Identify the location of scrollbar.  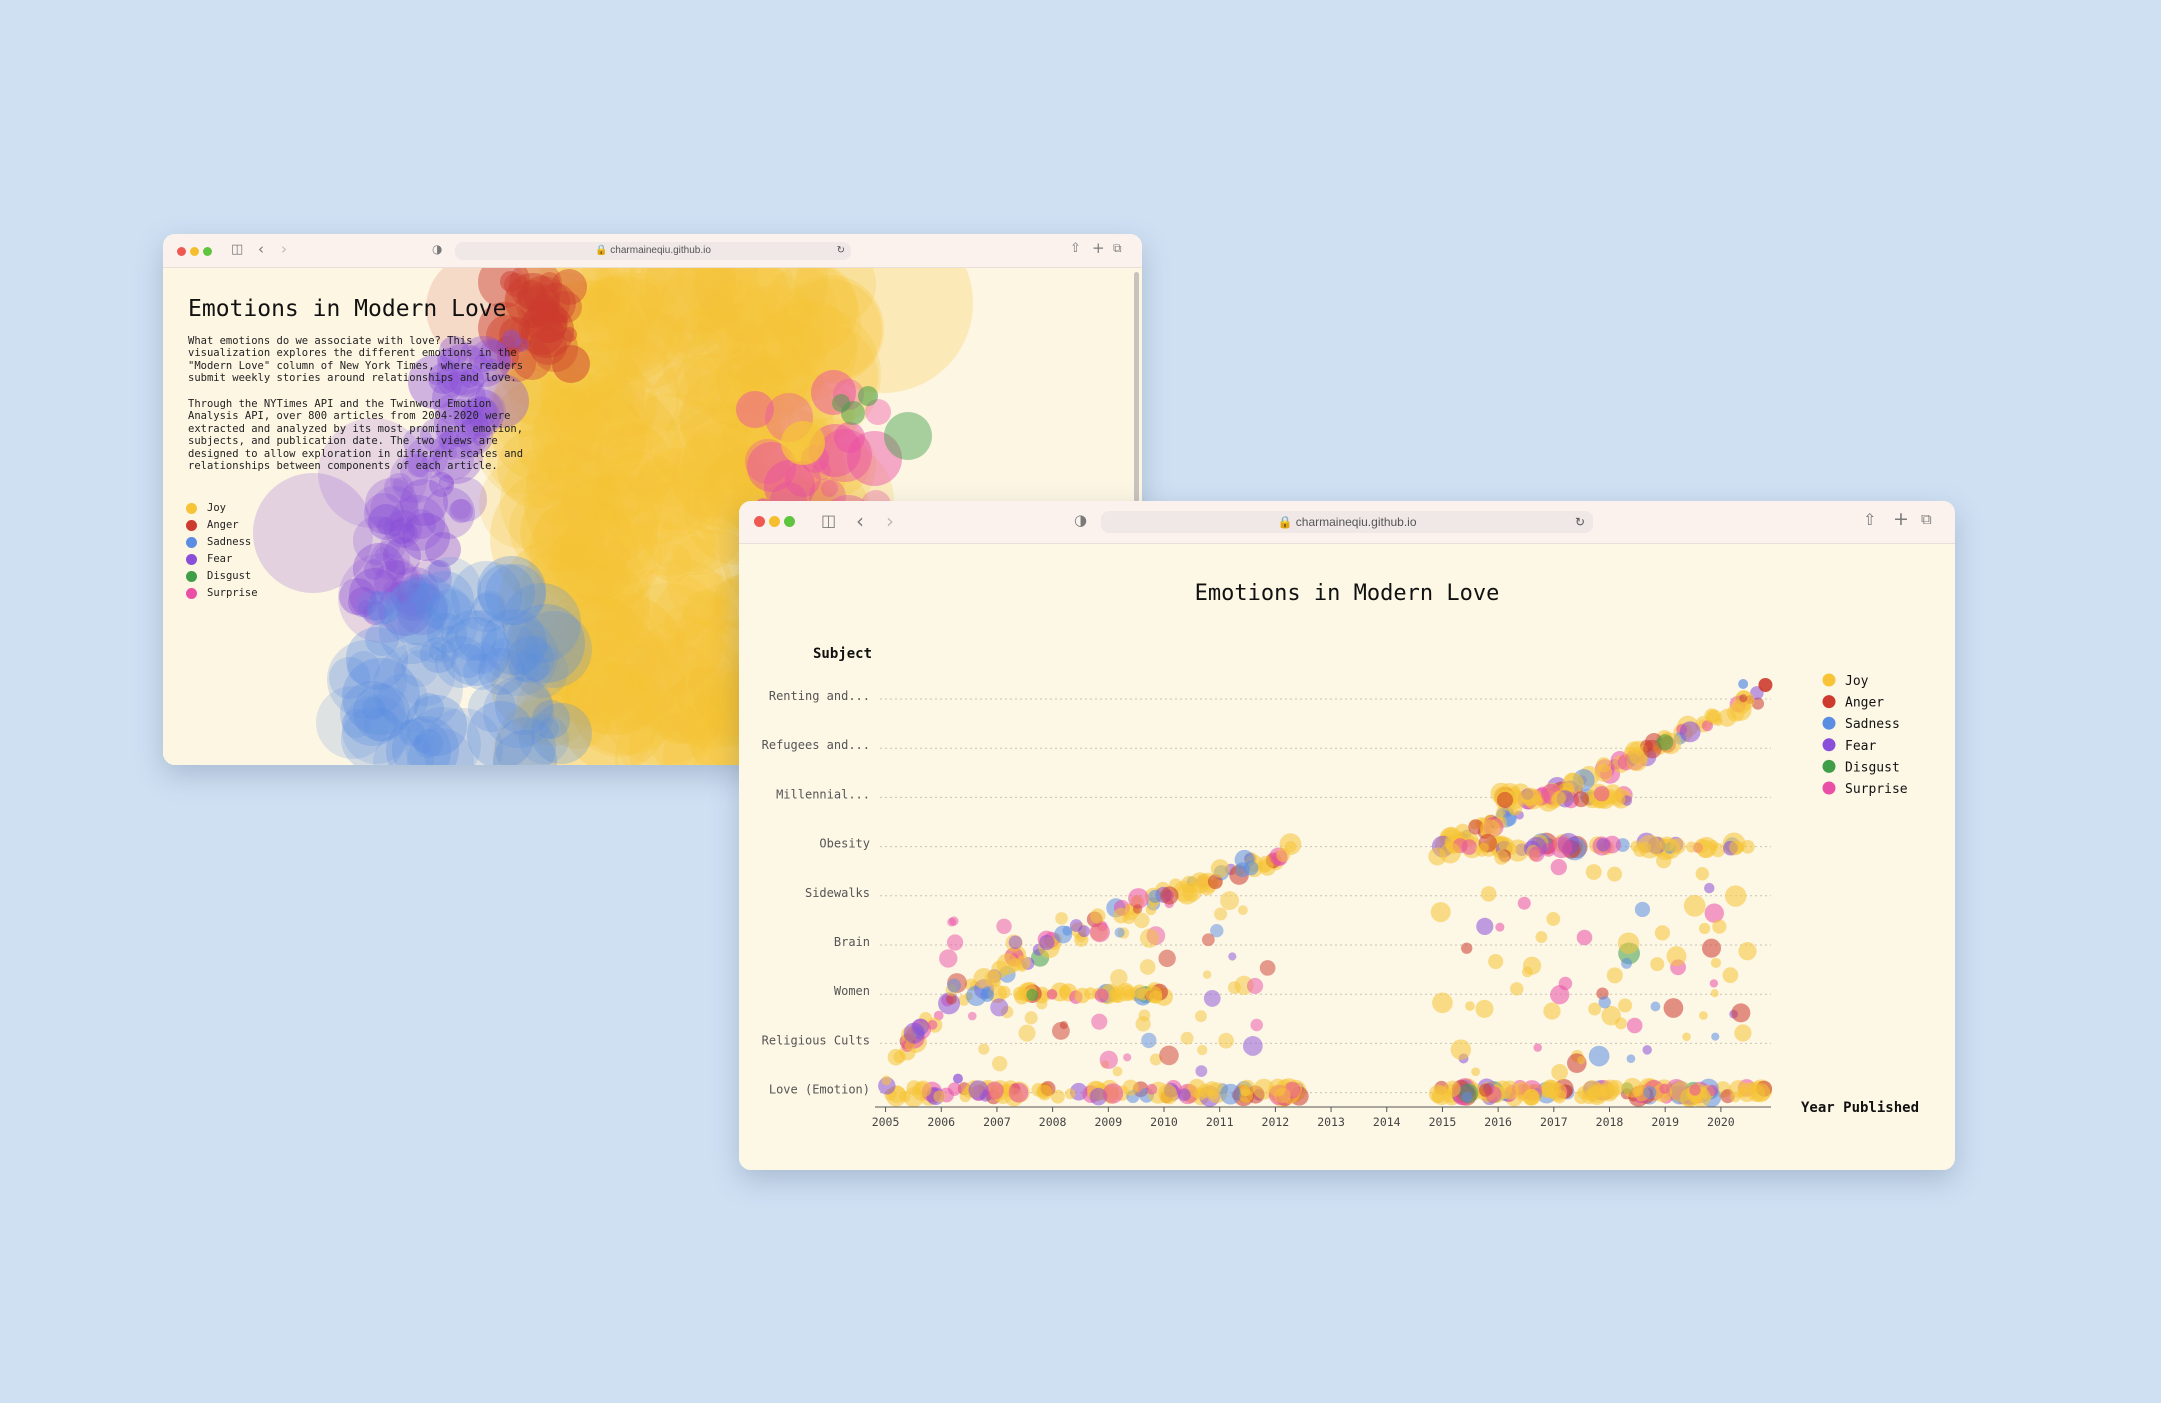
(1136, 387).